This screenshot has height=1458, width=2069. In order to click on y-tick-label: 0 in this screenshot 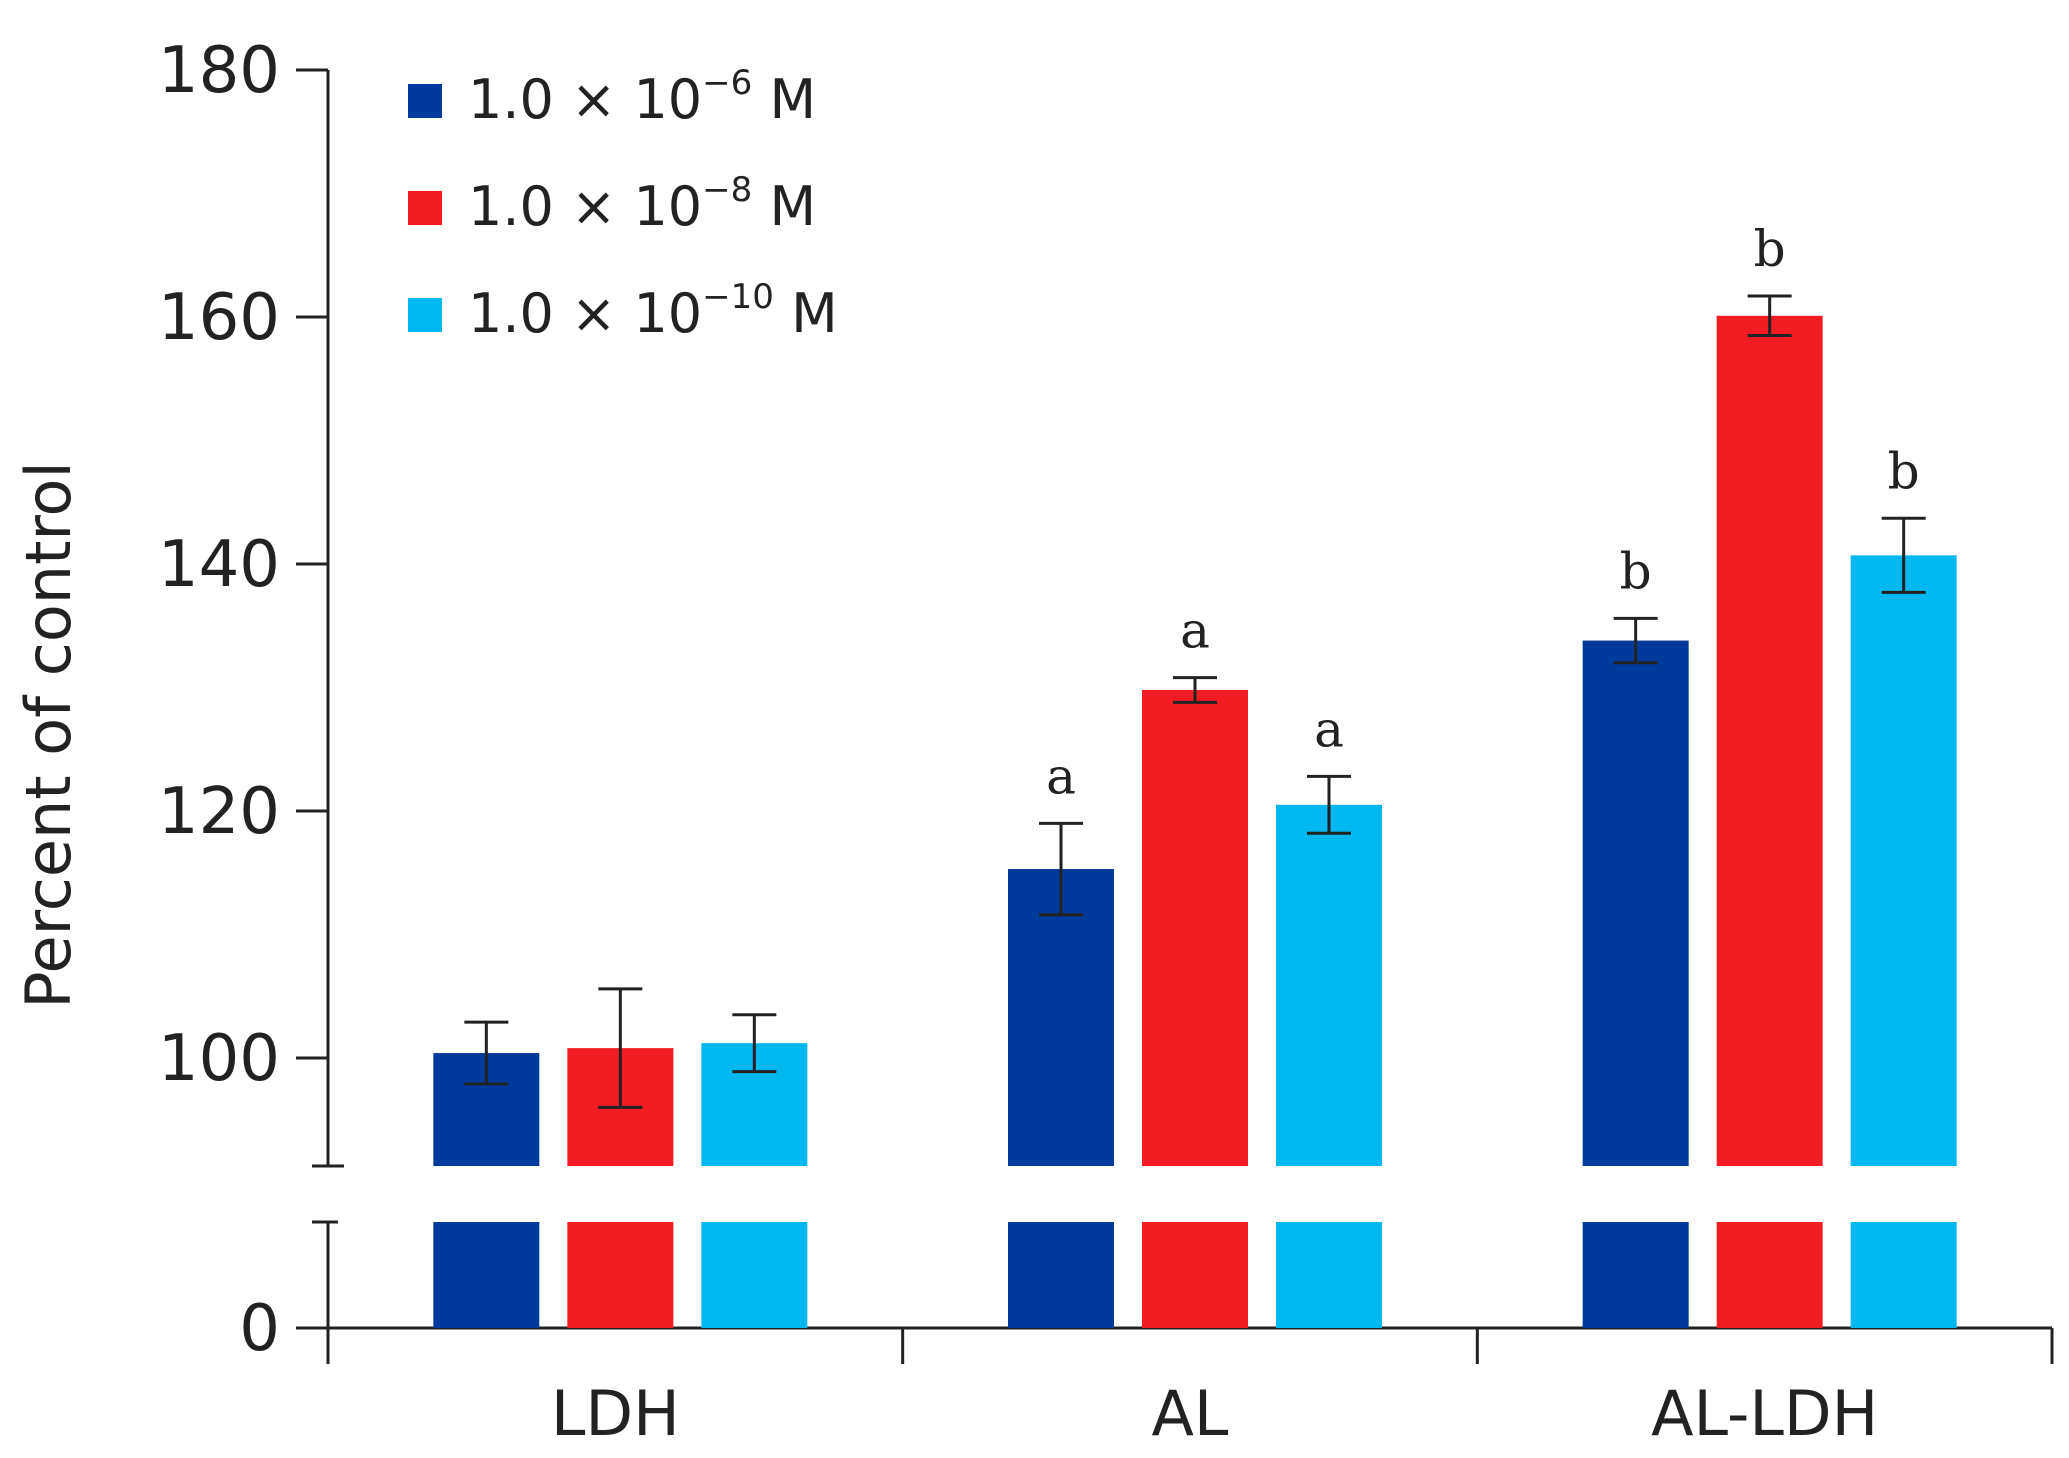, I will do `click(259, 1329)`.